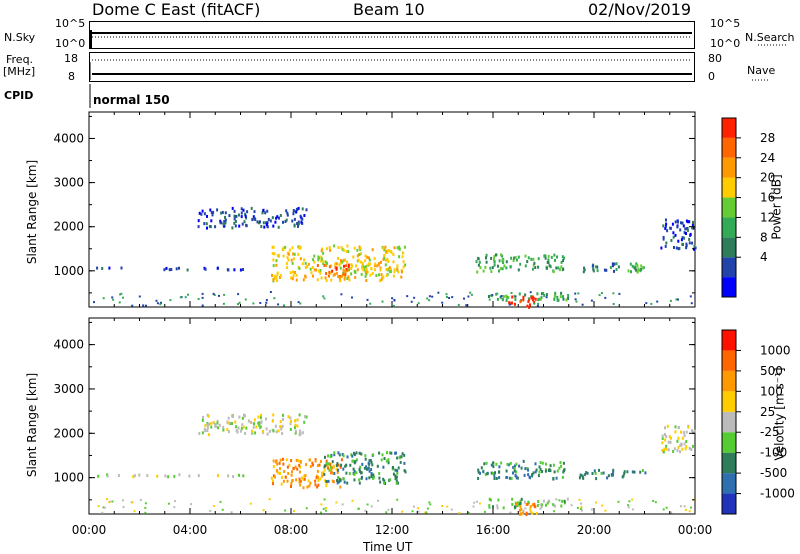 This screenshot has height=554, width=800. I want to click on nsearch-trace, so click(440, 41).